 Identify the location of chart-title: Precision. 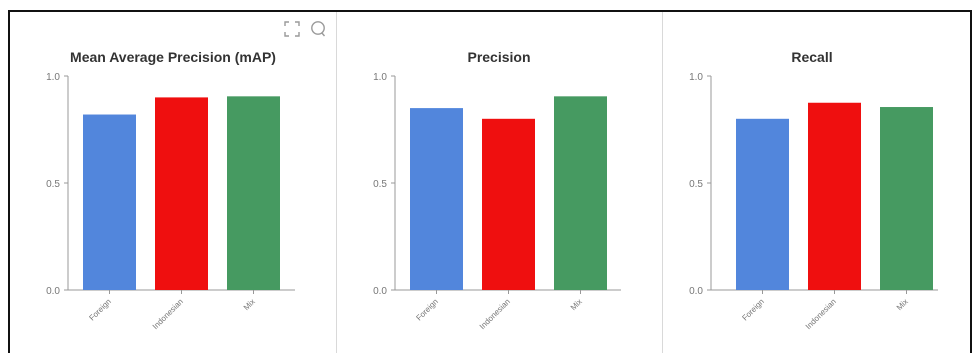
(498, 57).